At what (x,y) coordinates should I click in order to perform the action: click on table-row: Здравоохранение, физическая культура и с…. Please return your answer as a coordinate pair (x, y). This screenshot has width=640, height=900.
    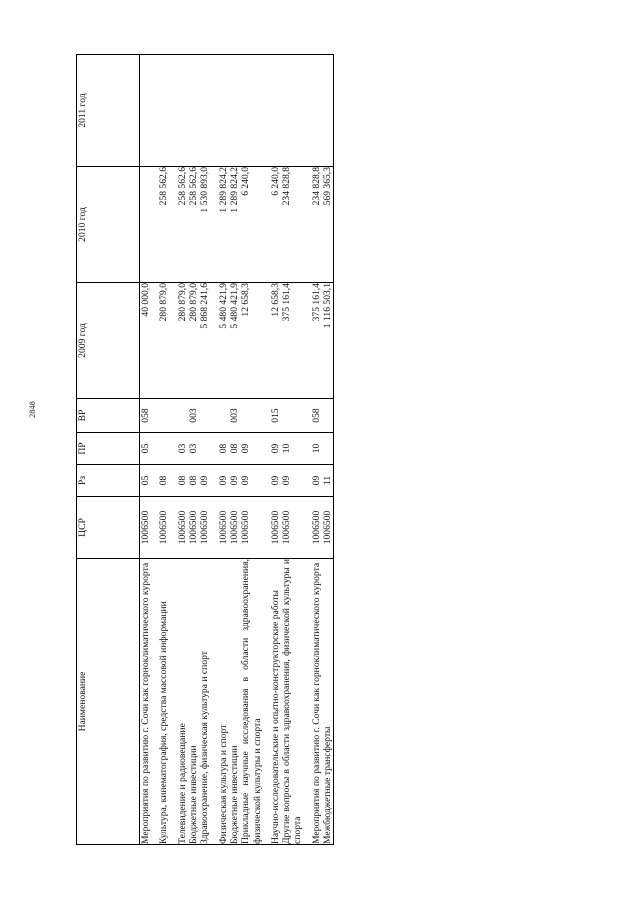
    Looking at the image, I should click on (205, 449).